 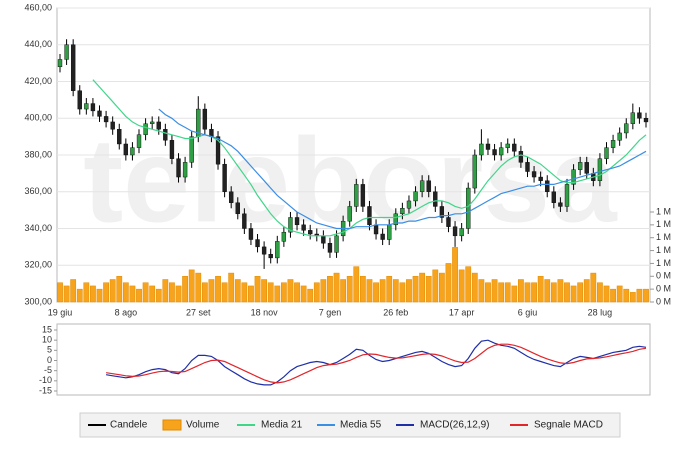 What do you see at coordinates (38, 228) in the screenshot?
I see `y-tick-label: 340,00` at bounding box center [38, 228].